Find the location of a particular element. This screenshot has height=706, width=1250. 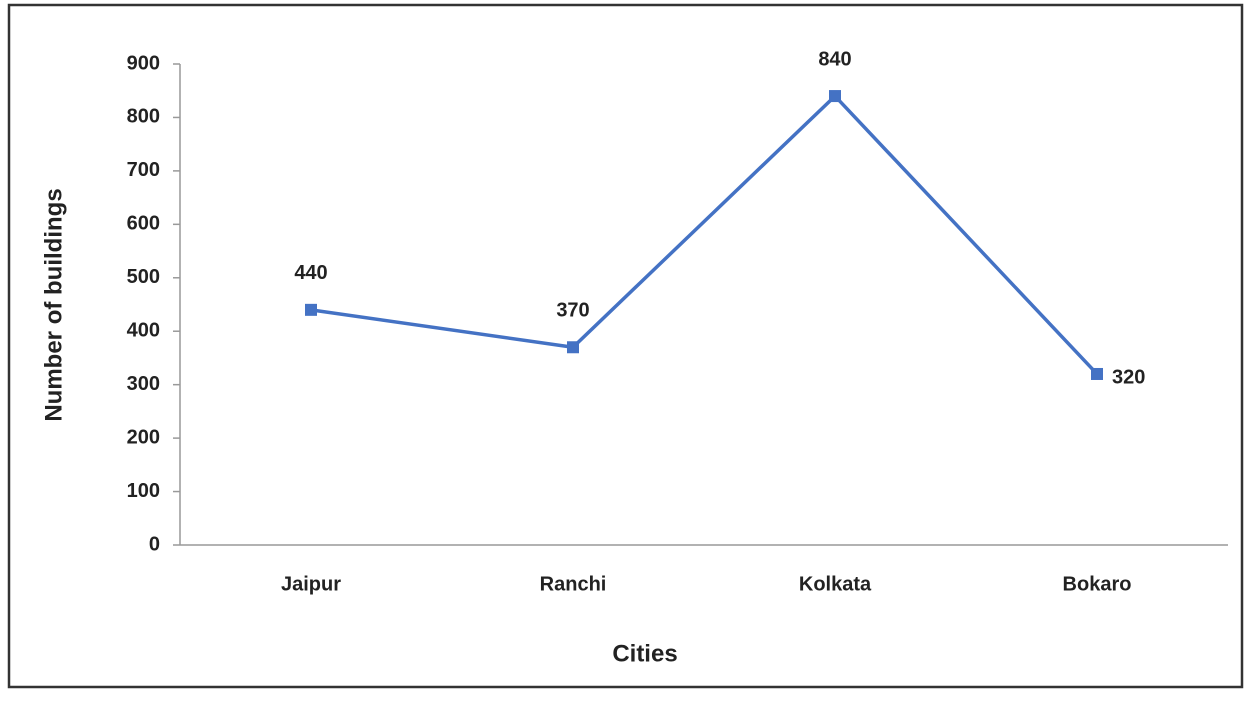

x-tick-label: Ranchi is located at coordinates (573, 584).